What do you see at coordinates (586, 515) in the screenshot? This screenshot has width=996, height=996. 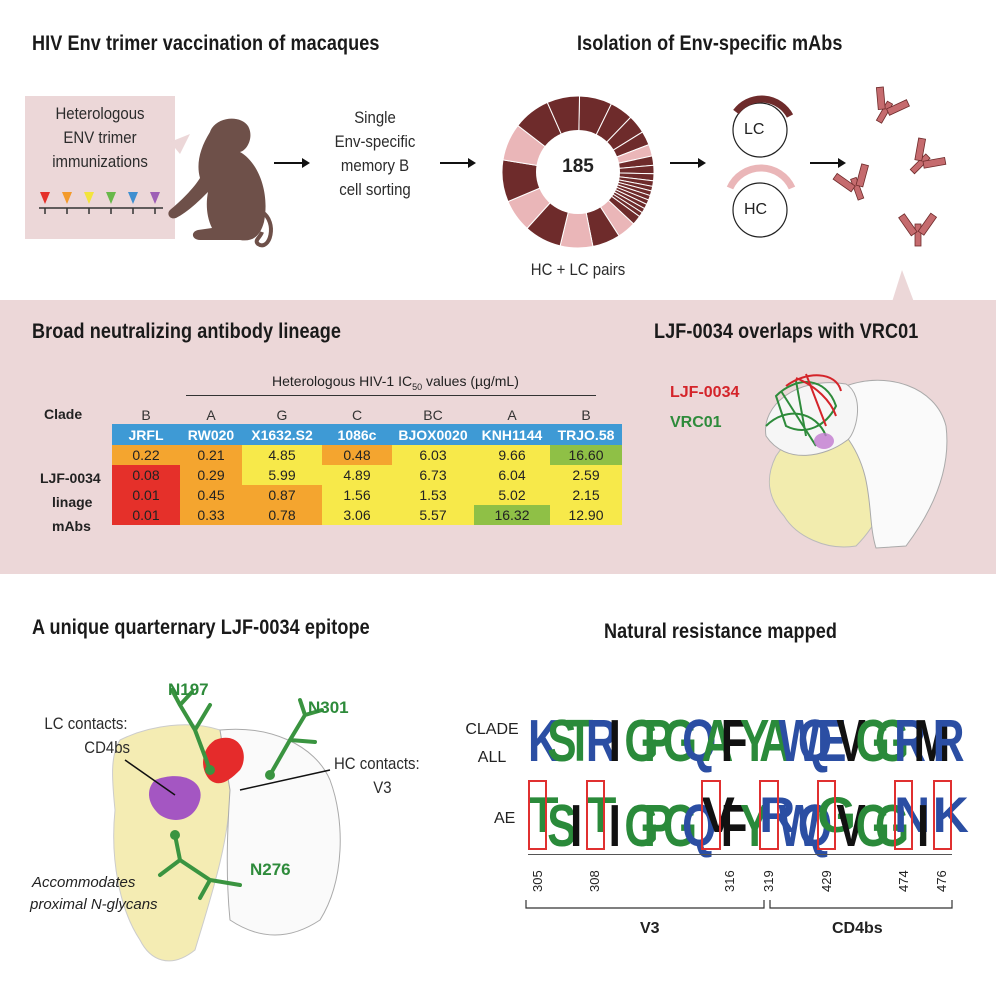 I see `ic50-cell: 12.90` at bounding box center [586, 515].